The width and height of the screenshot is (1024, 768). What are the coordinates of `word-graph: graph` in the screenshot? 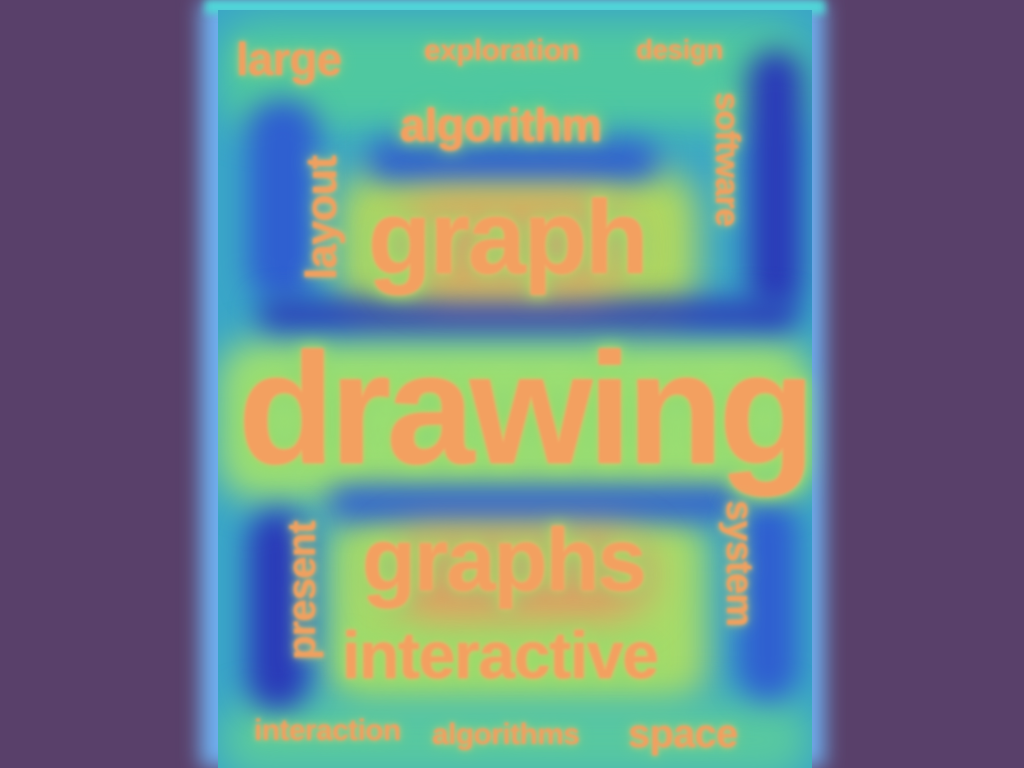 It's located at (508, 238).